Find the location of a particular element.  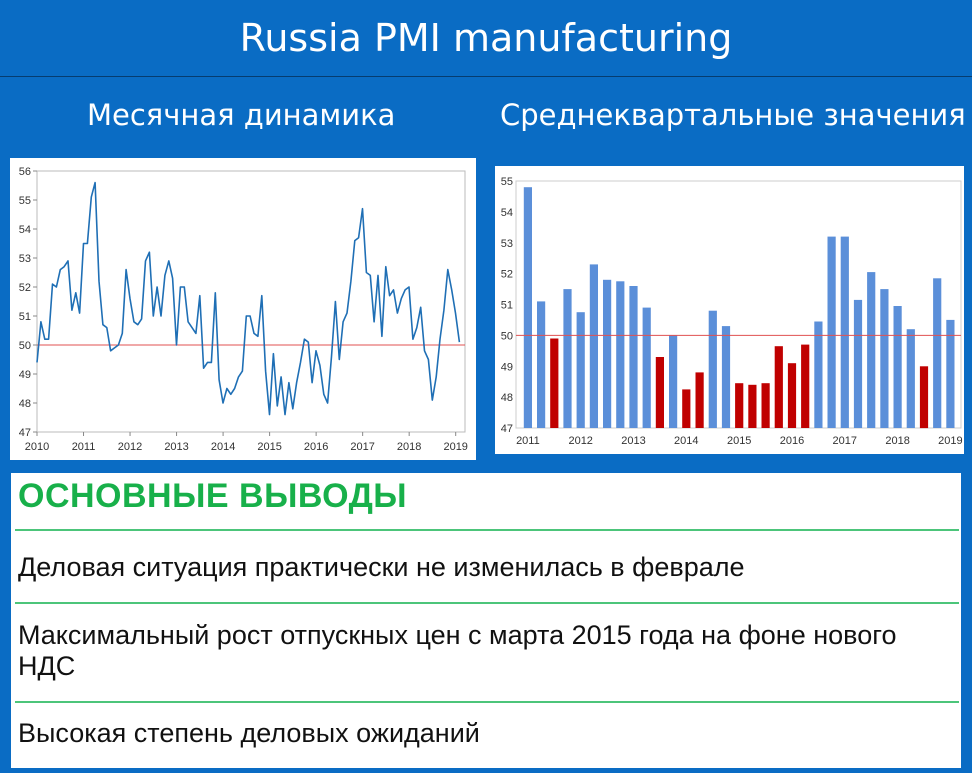

x-tick-label: 2010 is located at coordinates (37, 447).